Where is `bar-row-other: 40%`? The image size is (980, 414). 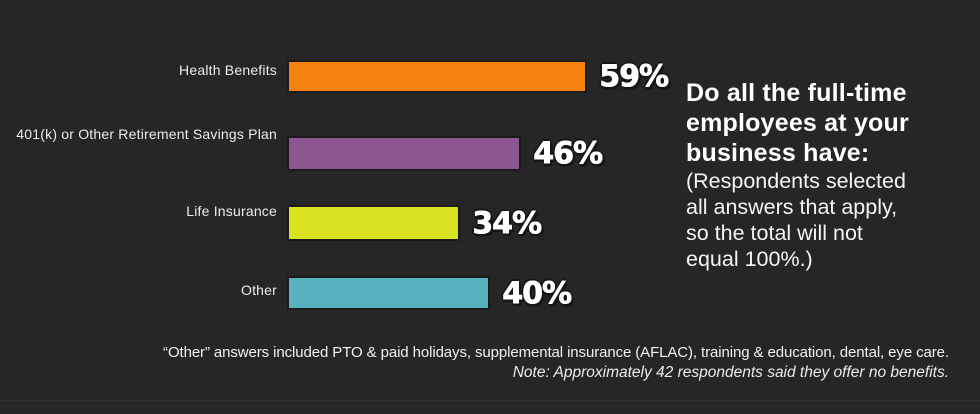 bar-row-other: 40% is located at coordinates (429, 293).